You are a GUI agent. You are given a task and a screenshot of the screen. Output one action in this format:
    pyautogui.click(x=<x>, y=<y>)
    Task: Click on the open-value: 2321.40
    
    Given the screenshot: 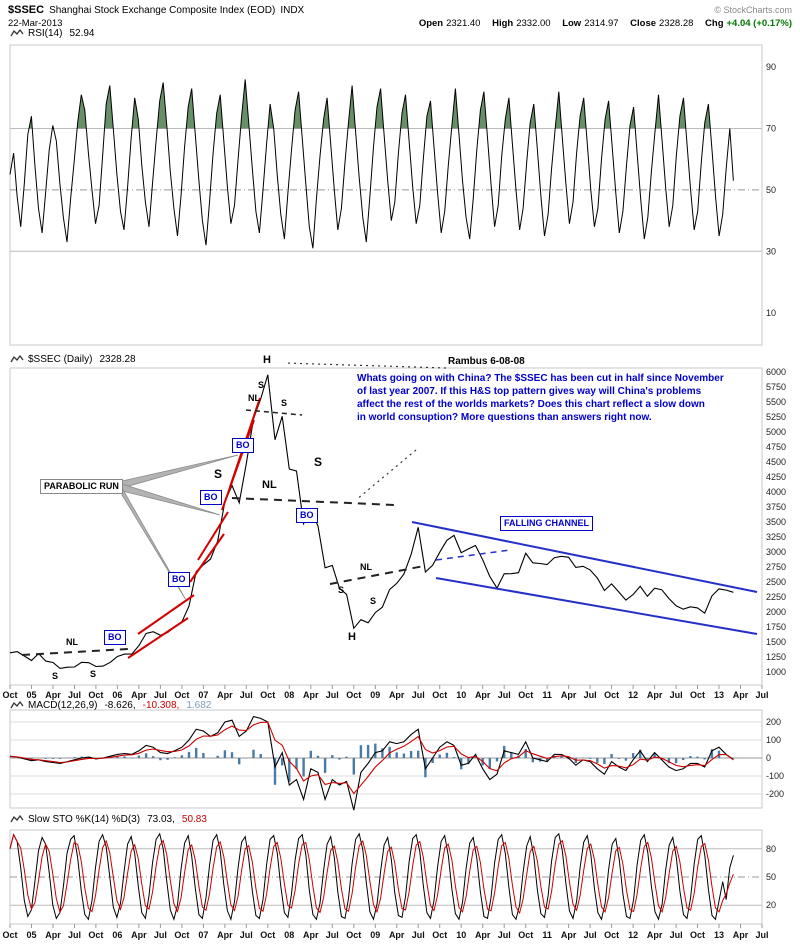 What is the action you would take?
    pyautogui.click(x=463, y=23)
    